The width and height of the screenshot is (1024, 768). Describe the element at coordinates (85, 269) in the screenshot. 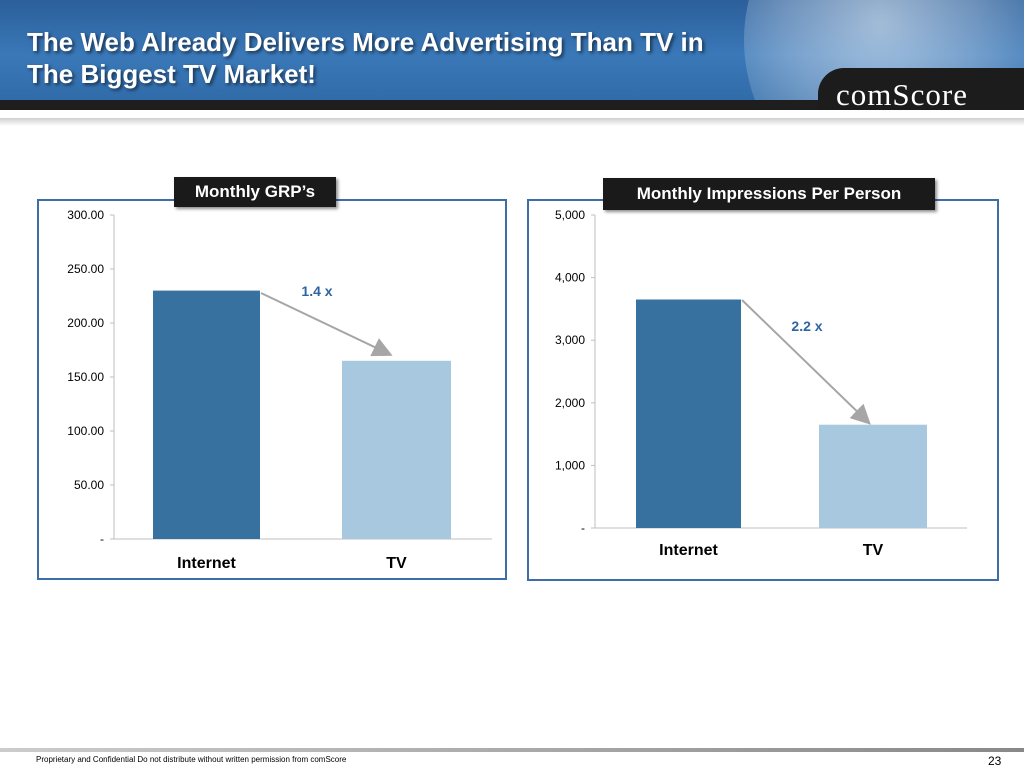

I see `y-tick-label: 250.00` at that location.